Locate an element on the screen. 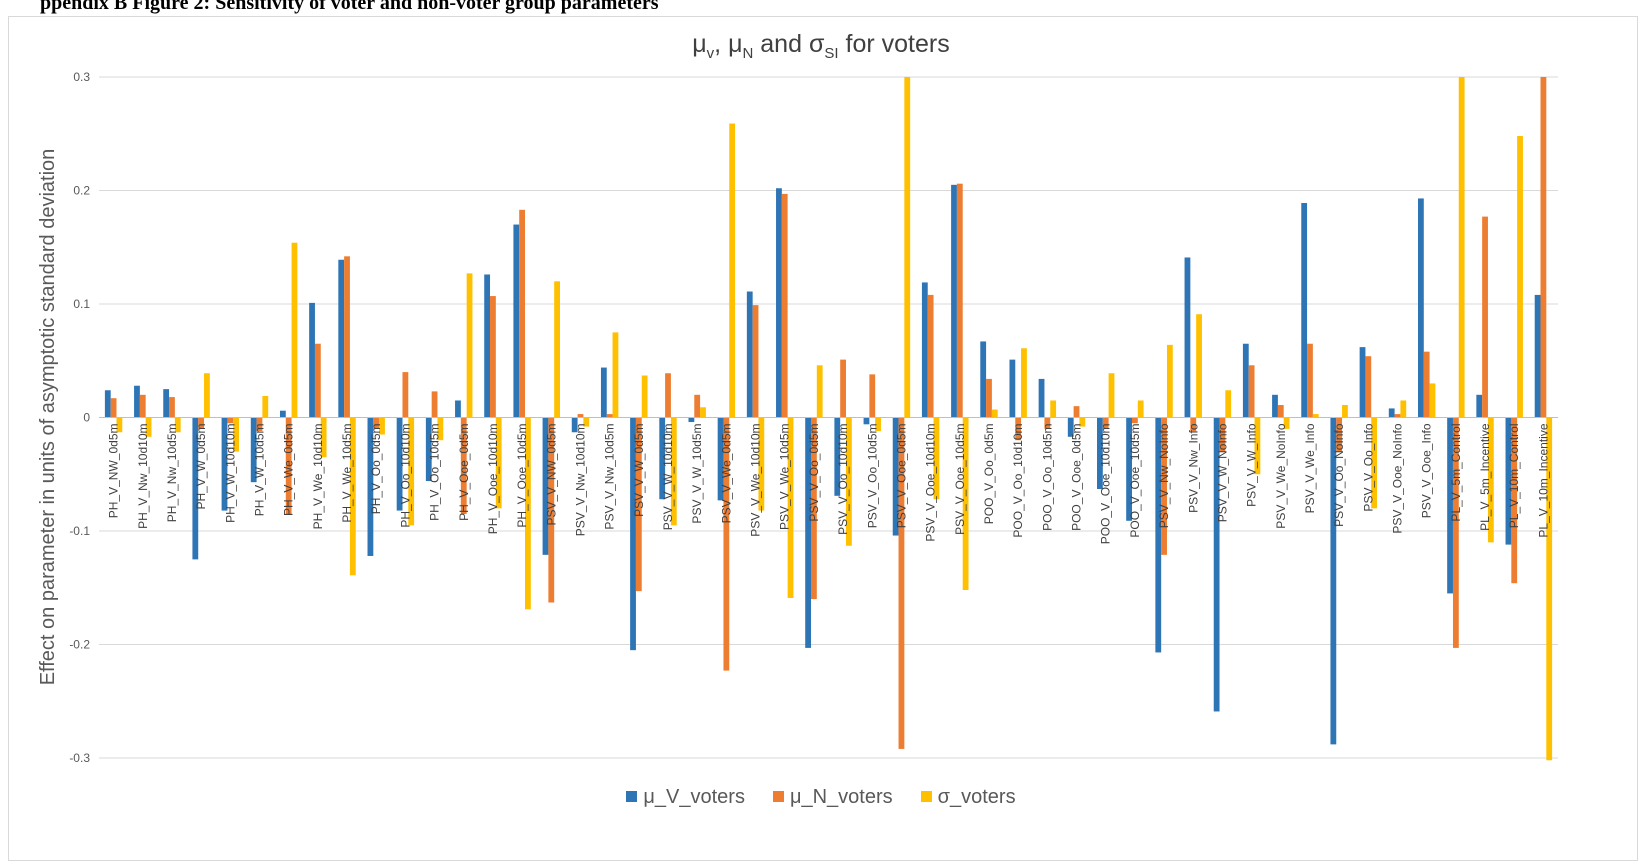 This screenshot has width=1642, height=865. category-label: PH_V_Ooe_10d10m is located at coordinates (493, 479).